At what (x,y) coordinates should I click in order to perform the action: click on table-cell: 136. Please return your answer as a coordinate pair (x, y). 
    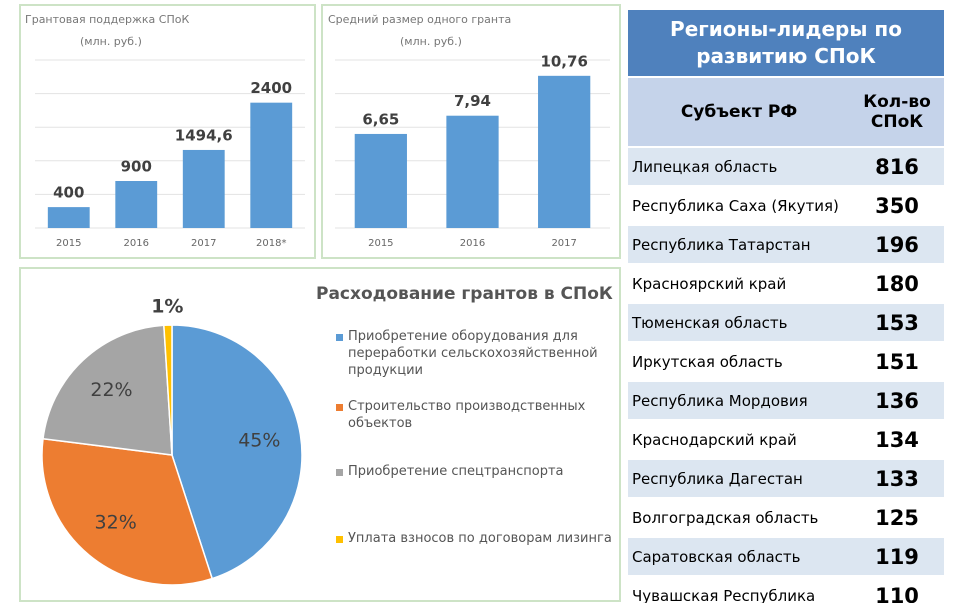
    Looking at the image, I should click on (897, 401).